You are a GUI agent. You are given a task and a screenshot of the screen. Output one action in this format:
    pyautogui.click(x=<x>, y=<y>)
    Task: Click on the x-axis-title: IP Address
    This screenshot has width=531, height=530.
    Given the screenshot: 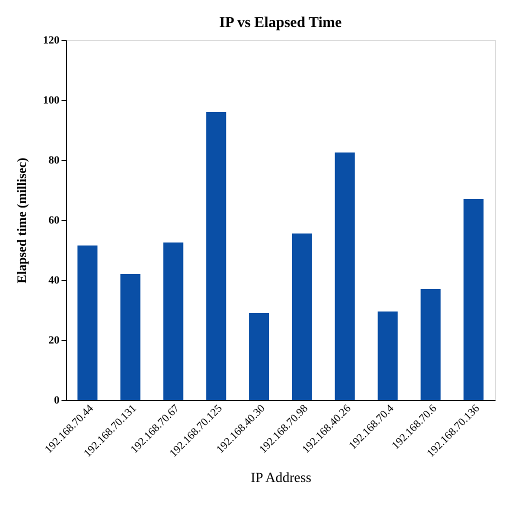 What is the action you would take?
    pyautogui.click(x=281, y=478)
    